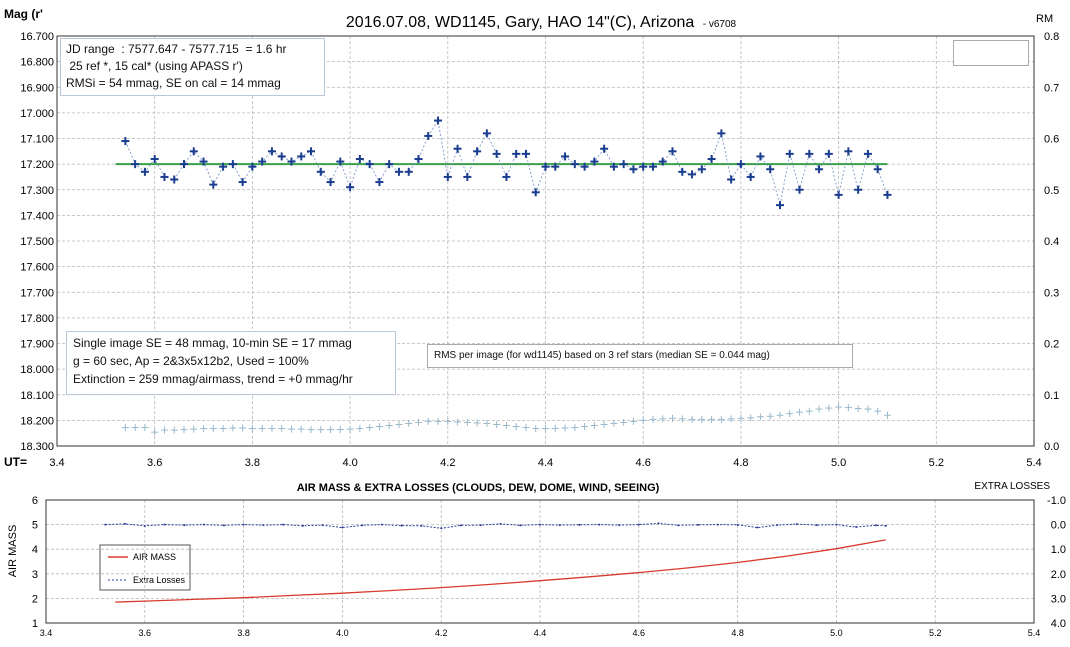  What do you see at coordinates (35, 526) in the screenshot?
I see `bottom-y-tick: 5` at bounding box center [35, 526].